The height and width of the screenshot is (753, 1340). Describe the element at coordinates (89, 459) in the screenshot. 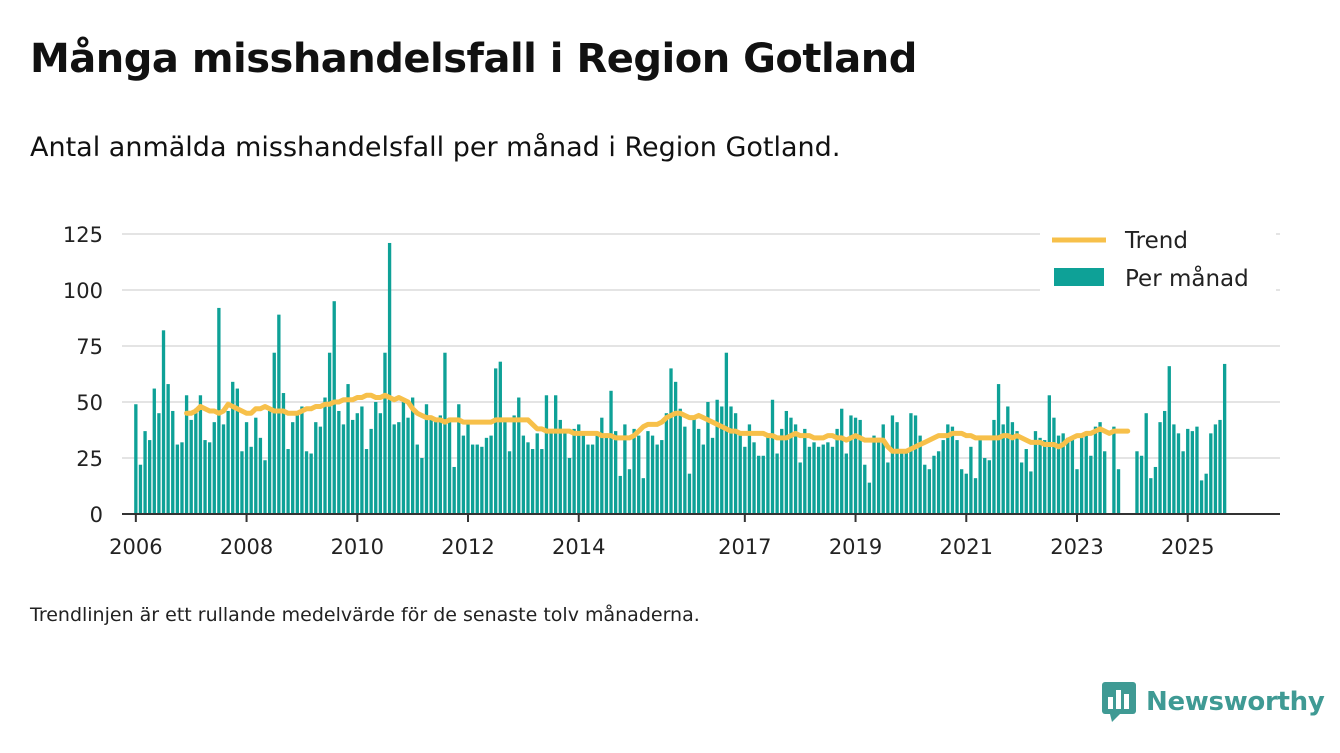

I see `y-tick-label: 25` at that location.